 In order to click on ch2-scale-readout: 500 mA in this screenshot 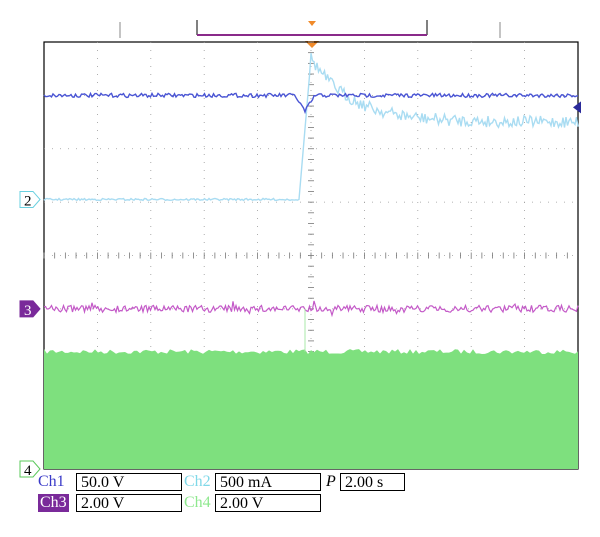, I will do `click(268, 482)`.